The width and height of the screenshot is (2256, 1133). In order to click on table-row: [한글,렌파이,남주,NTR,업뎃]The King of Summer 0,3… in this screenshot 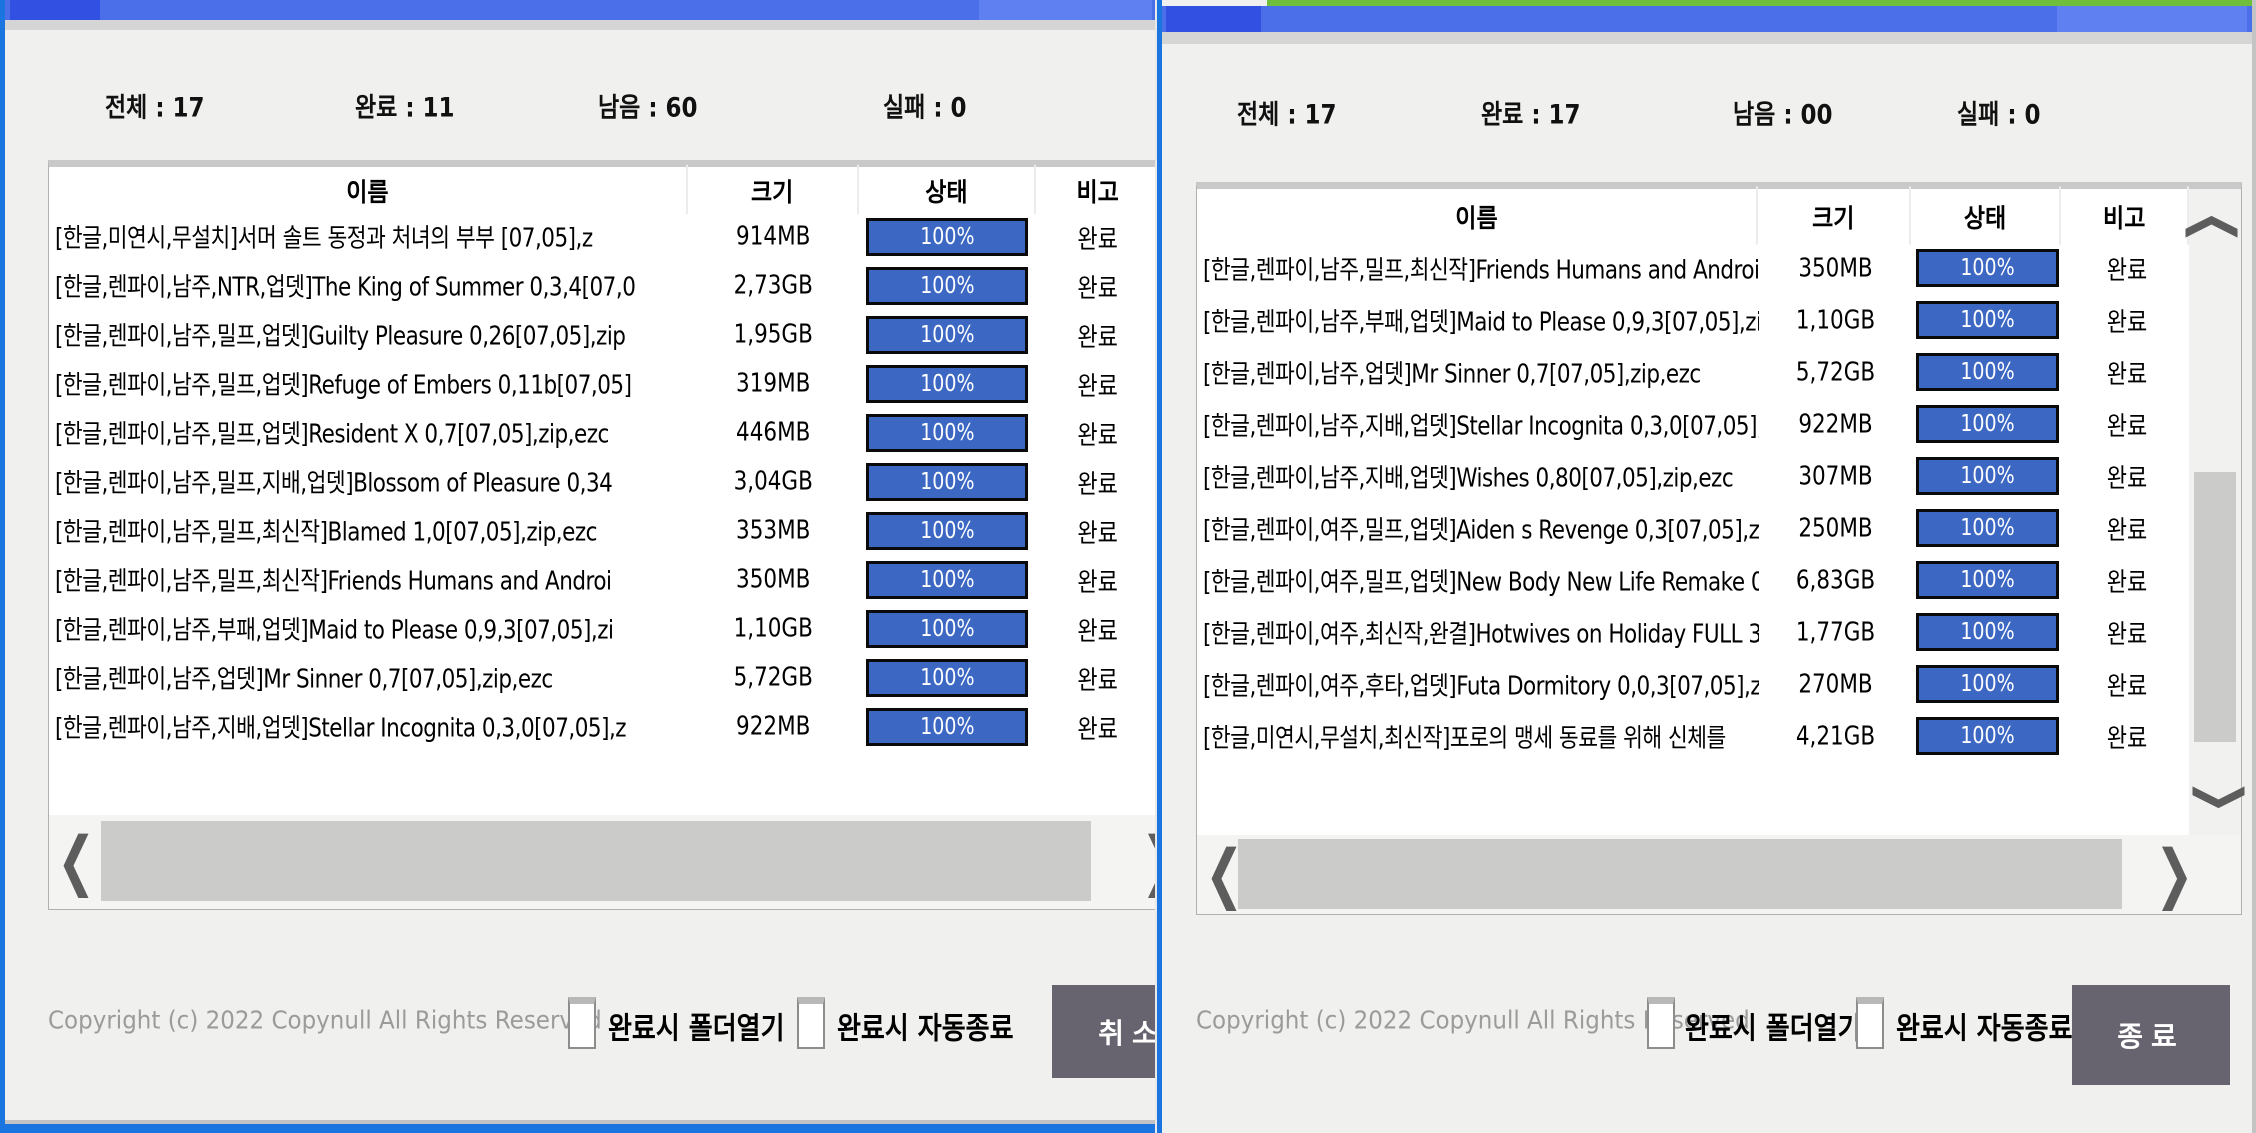, I will do `click(602, 285)`.